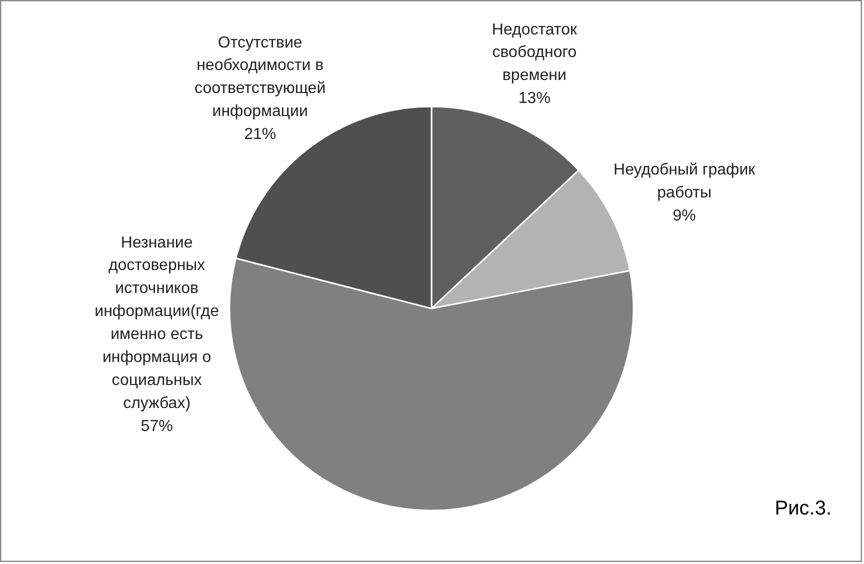  What do you see at coordinates (803, 509) in the screenshot?
I see `text: Рис.3.` at bounding box center [803, 509].